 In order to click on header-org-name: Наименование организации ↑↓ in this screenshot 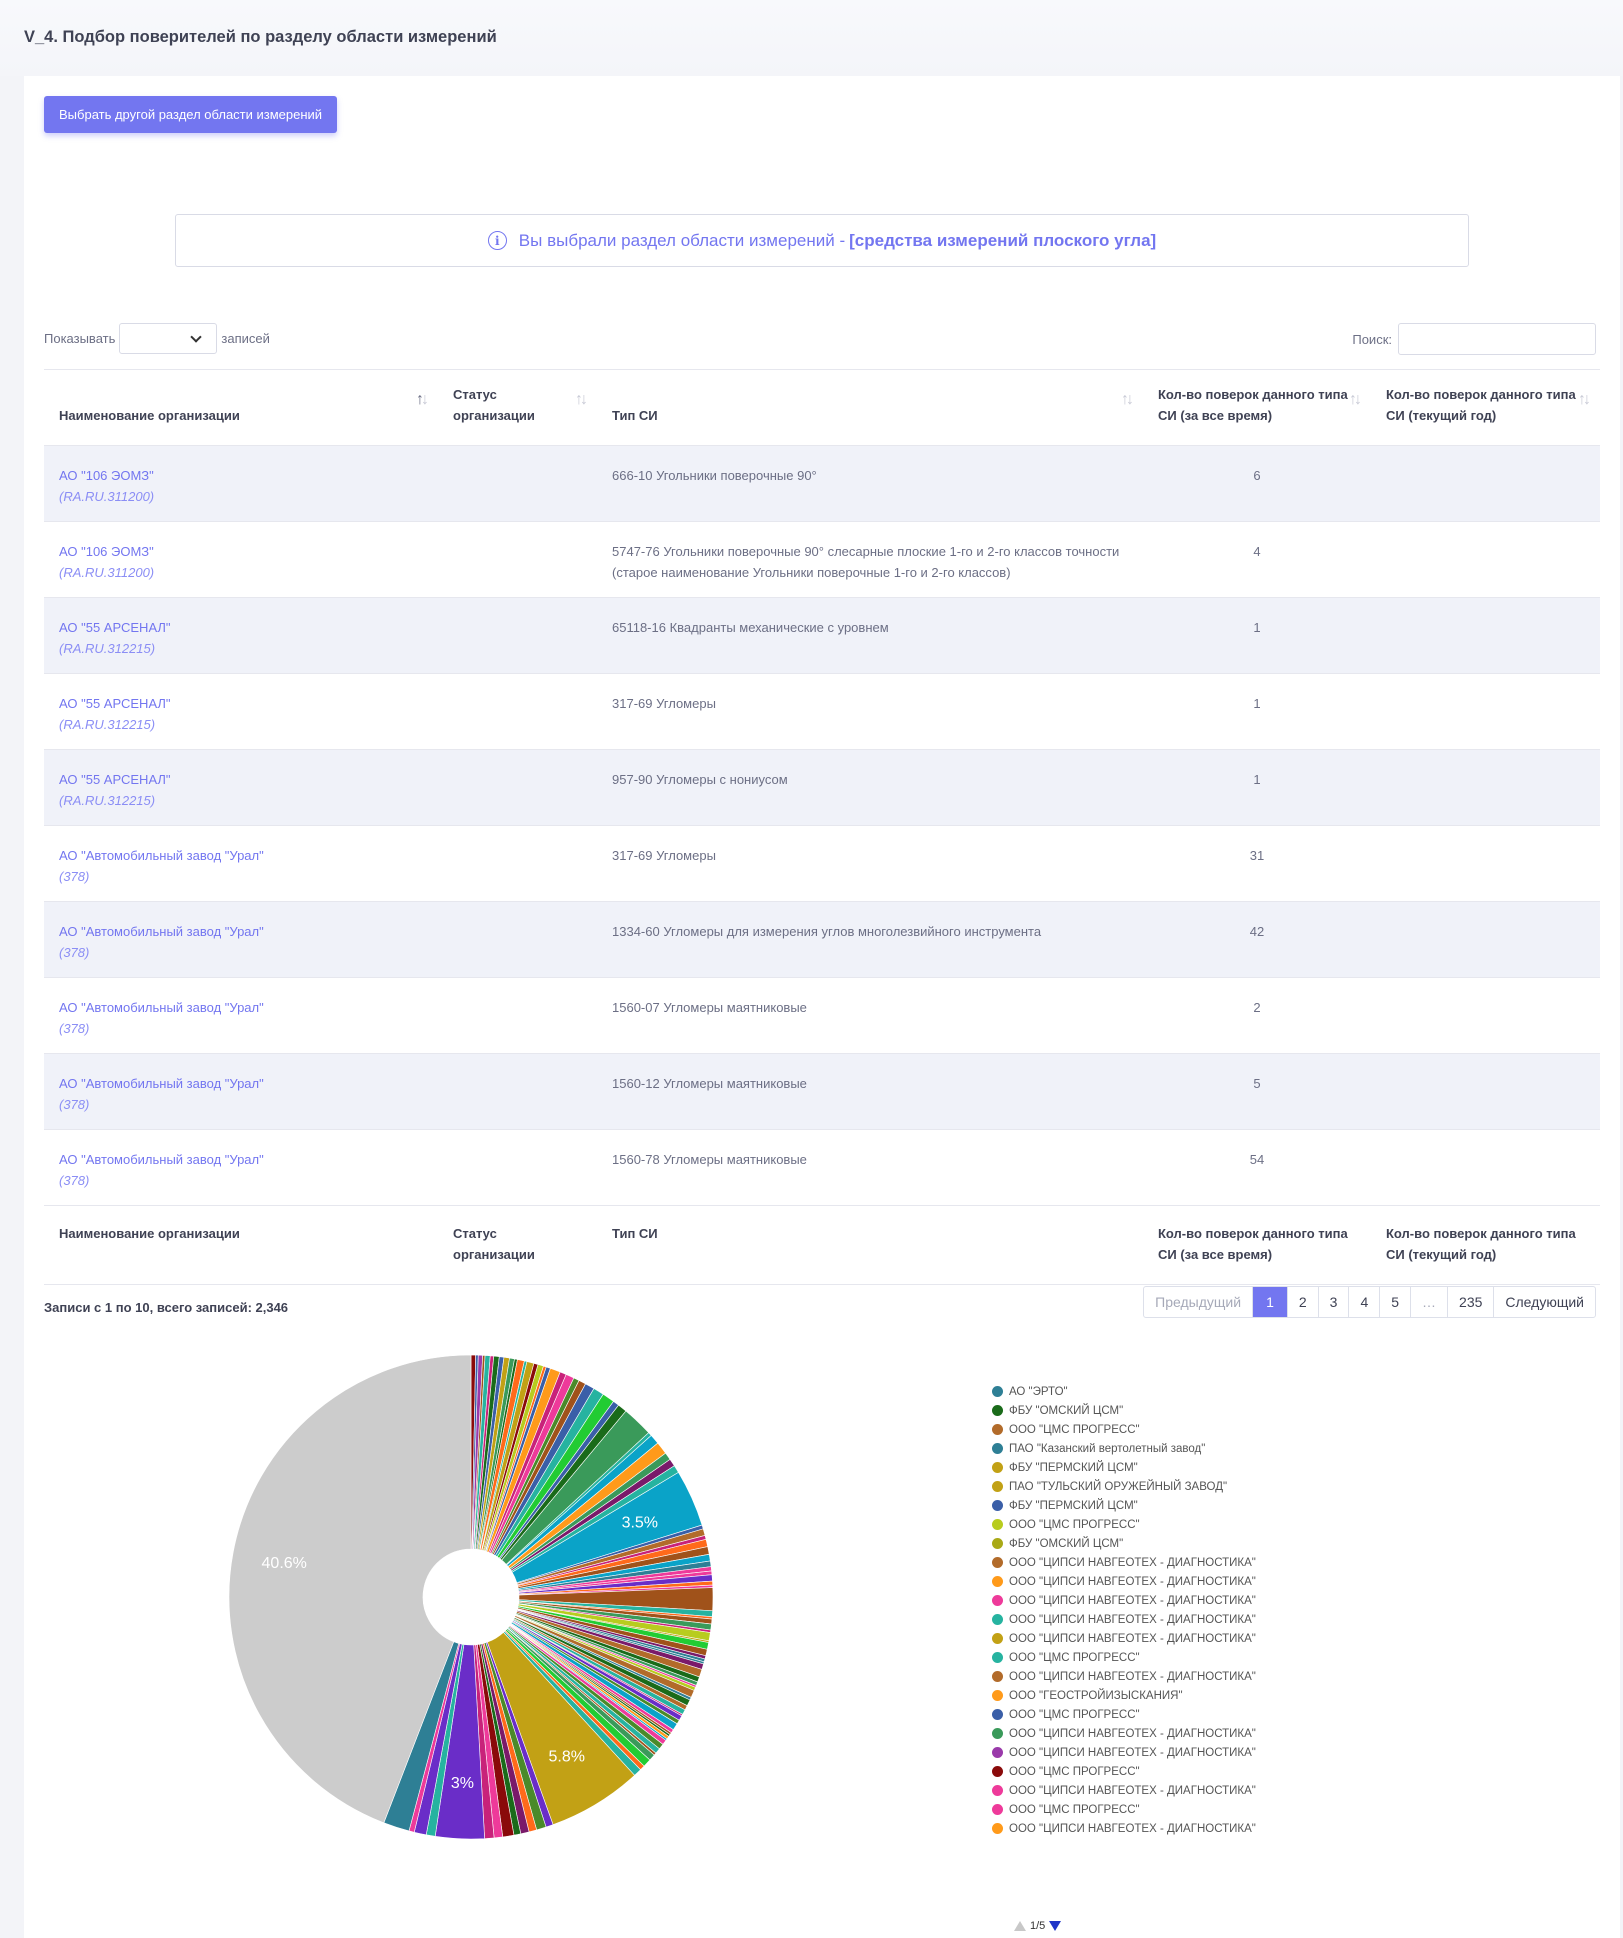, I will do `click(241, 407)`.